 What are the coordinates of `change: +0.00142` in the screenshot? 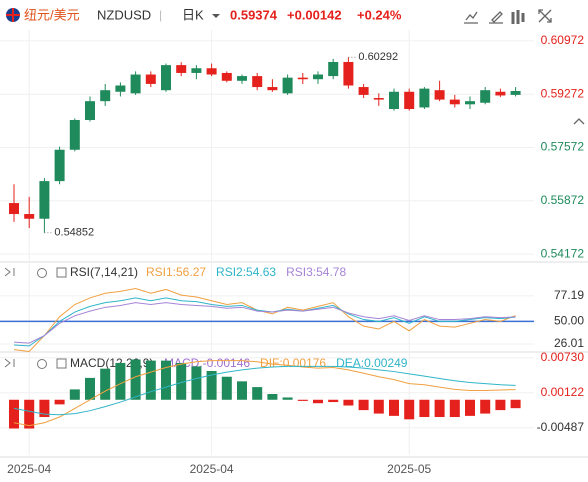 It's located at (314, 14).